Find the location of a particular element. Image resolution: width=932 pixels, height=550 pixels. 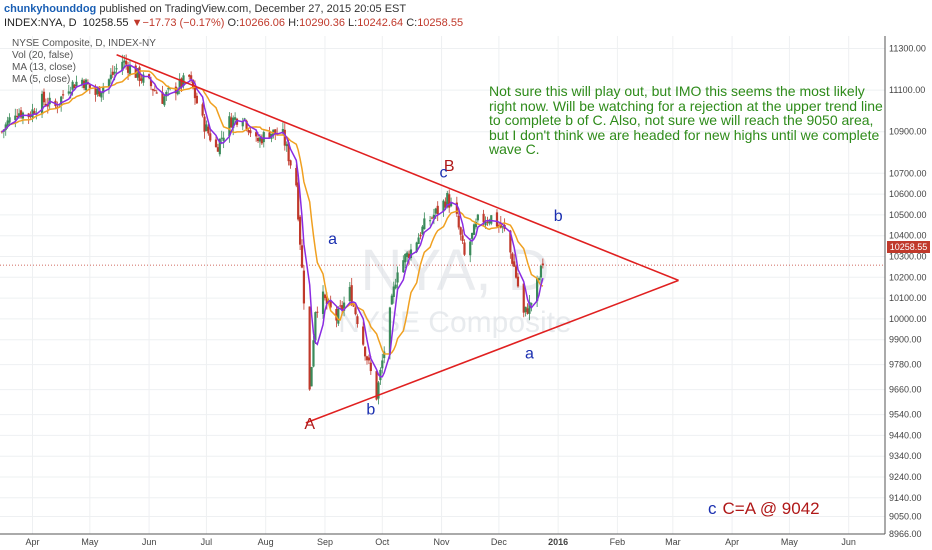

last-price: 10258.55 is located at coordinates (105, 23).